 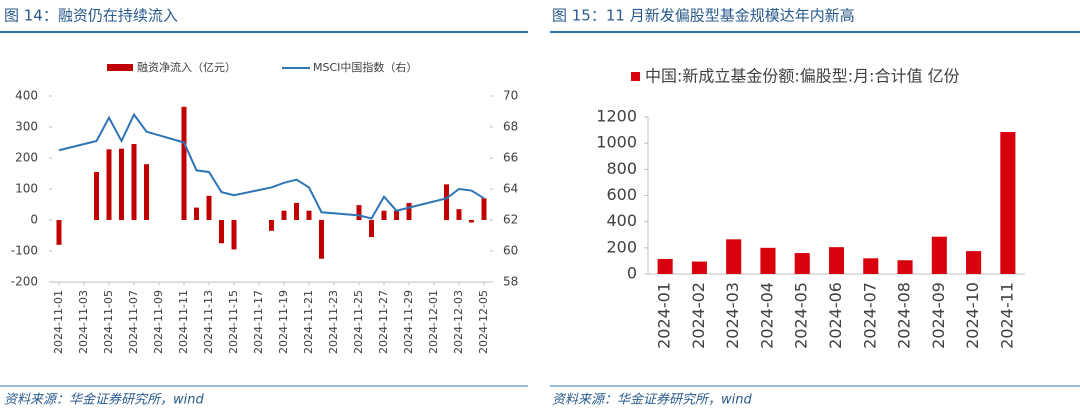 What do you see at coordinates (58, 322) in the screenshot?
I see `x-tick-label: 2024-11-01` at bounding box center [58, 322].